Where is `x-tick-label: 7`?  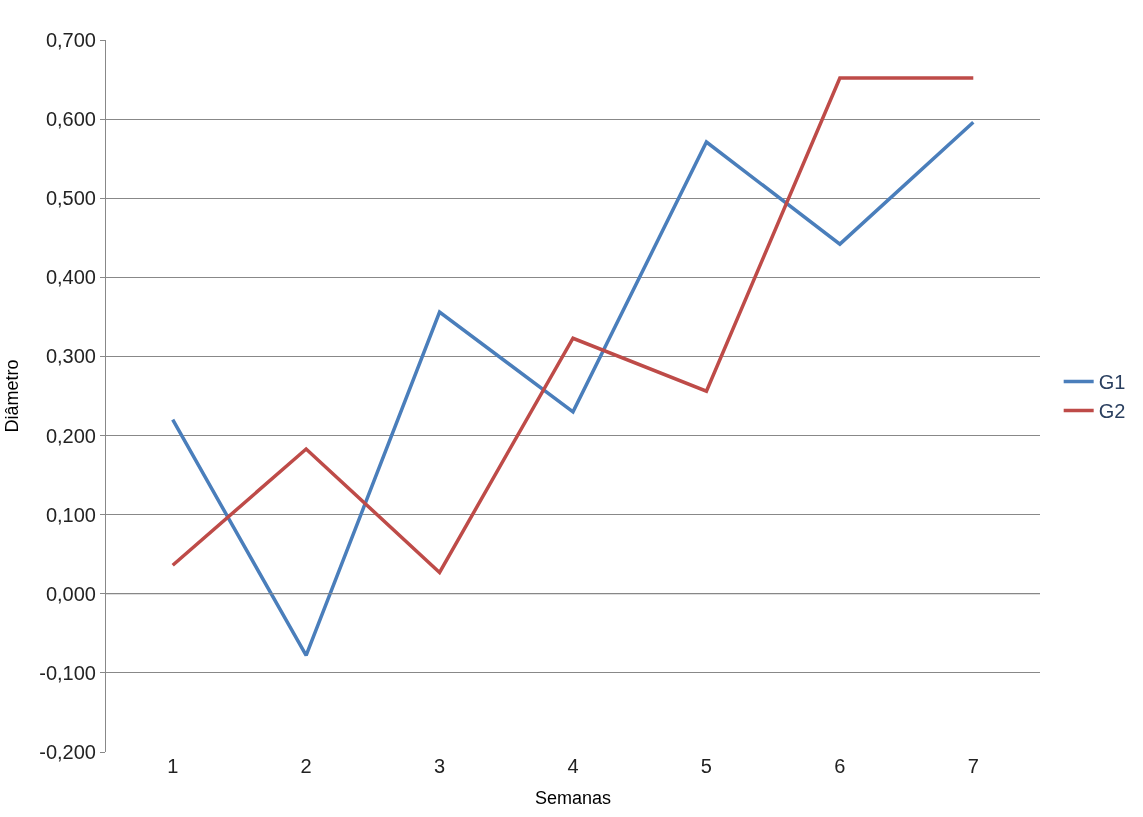
x-tick-label: 7 is located at coordinates (973, 766).